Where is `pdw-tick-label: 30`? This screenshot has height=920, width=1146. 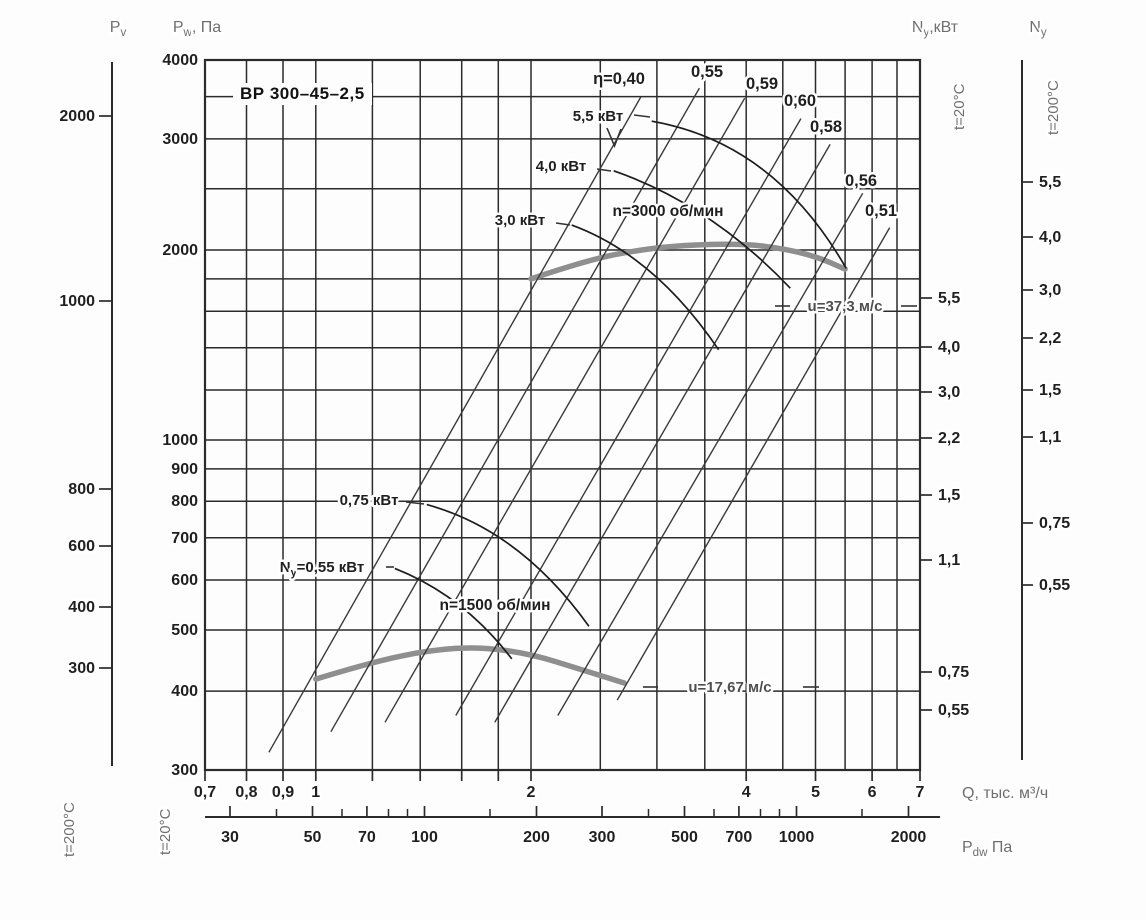
pdw-tick-label: 30 is located at coordinates (230, 837).